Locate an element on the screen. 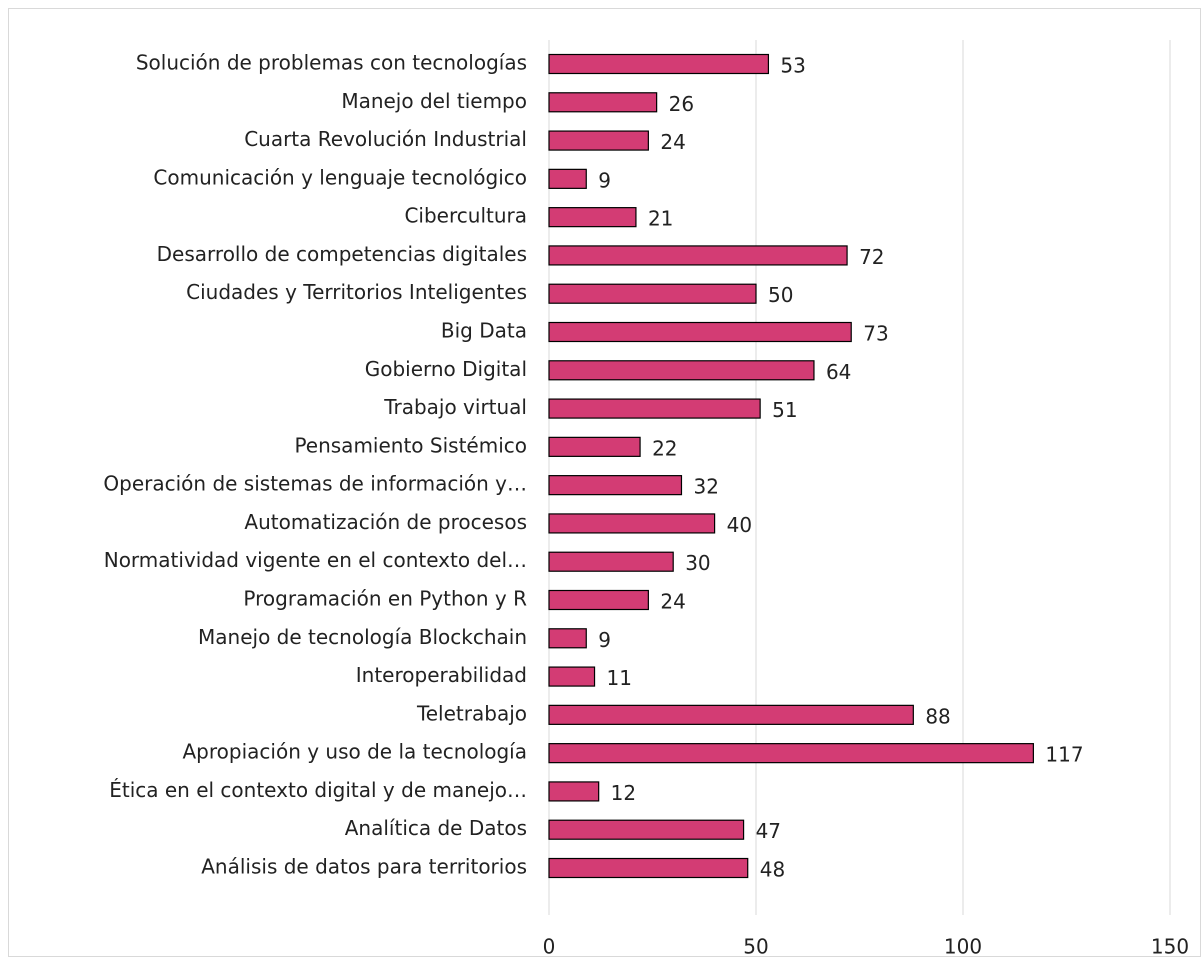 The image size is (1201, 961). y-tick-label: Apropiación y uso de la tecnología is located at coordinates (355, 752).